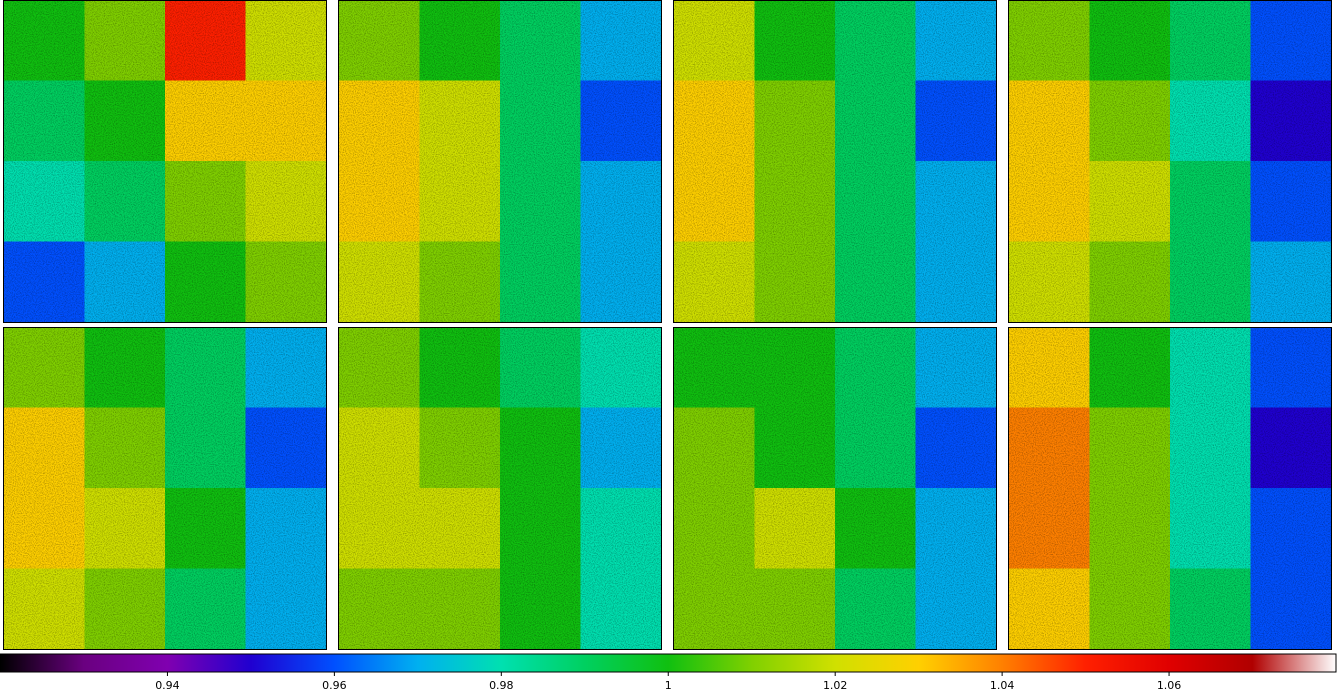 Image resolution: width=1337 pixels, height=698 pixels. I want to click on colorbar-tick-label: 1.04, so click(1002, 685).